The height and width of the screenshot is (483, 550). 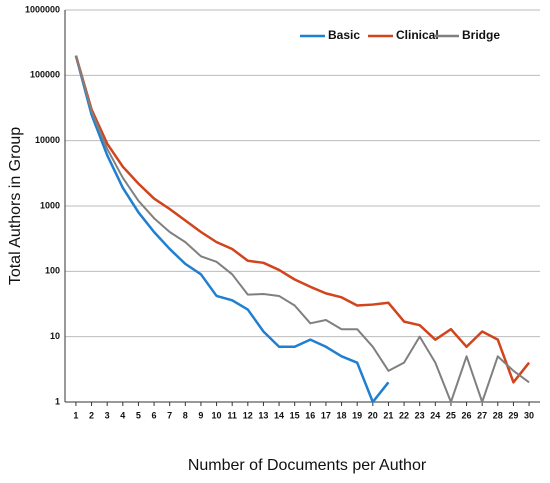 I want to click on y-tick-label: 1000, so click(x=50, y=205).